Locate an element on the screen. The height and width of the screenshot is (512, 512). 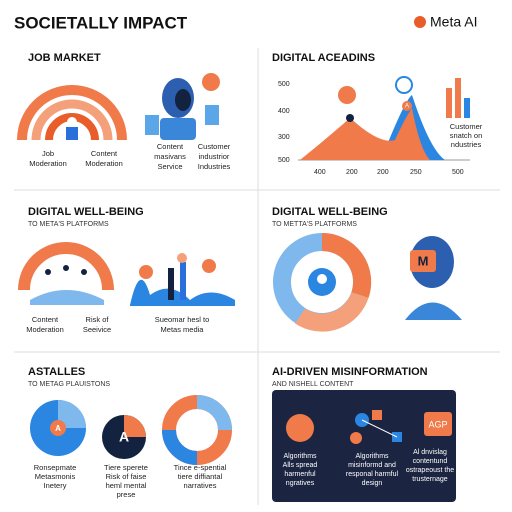
misinformation-icons is located at coordinates (369, 427).